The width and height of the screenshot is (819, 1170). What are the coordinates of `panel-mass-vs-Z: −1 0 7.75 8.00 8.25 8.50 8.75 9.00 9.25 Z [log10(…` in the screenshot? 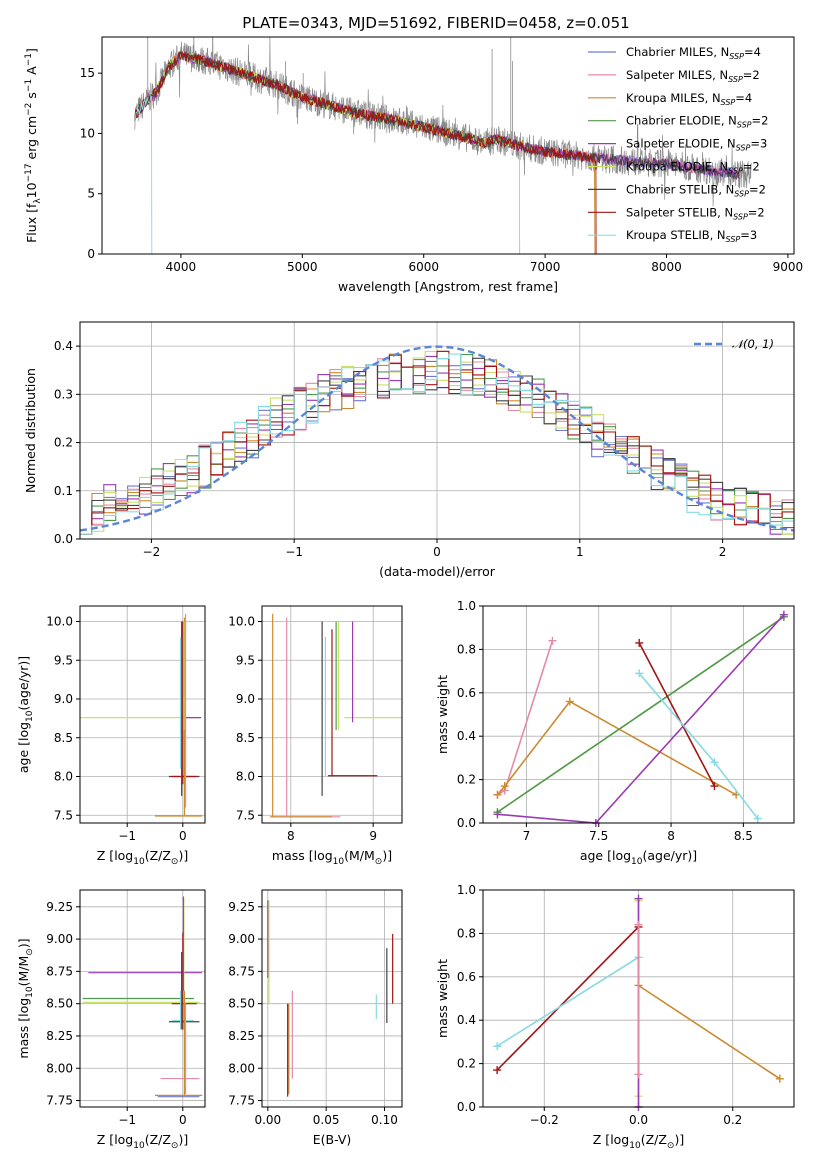 It's located at (111, 1020).